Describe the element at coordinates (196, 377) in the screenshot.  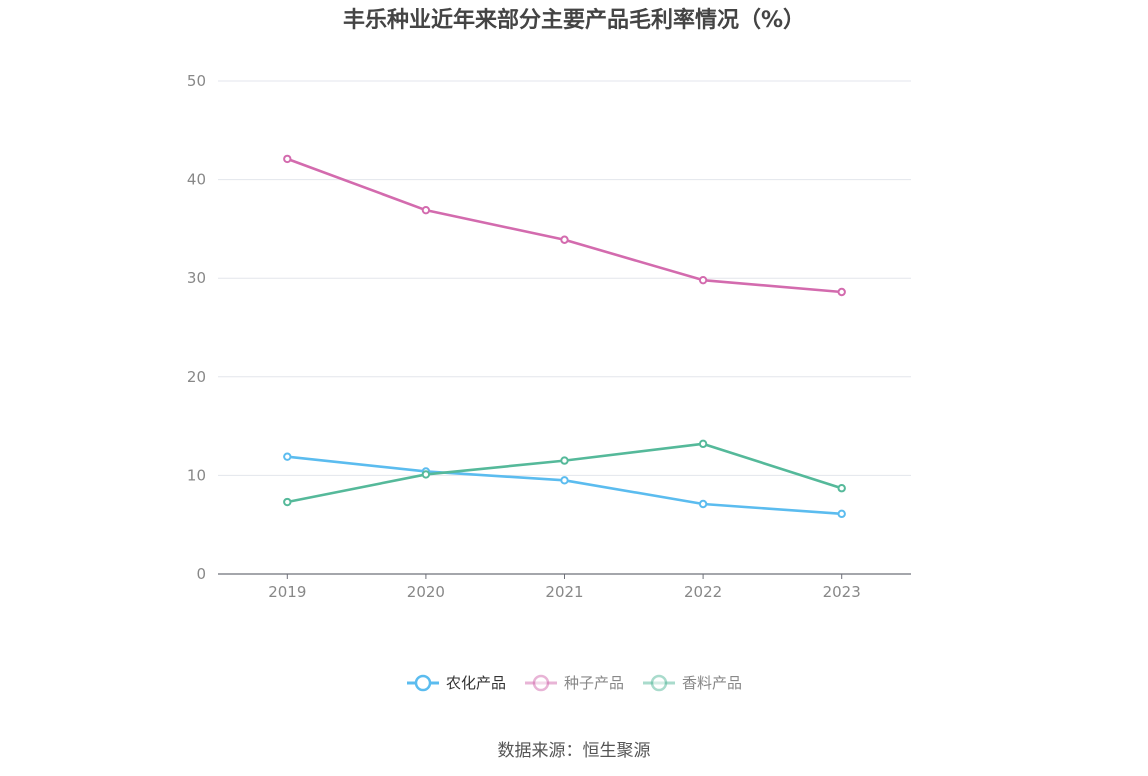
I see `y-tick-label: 20` at that location.